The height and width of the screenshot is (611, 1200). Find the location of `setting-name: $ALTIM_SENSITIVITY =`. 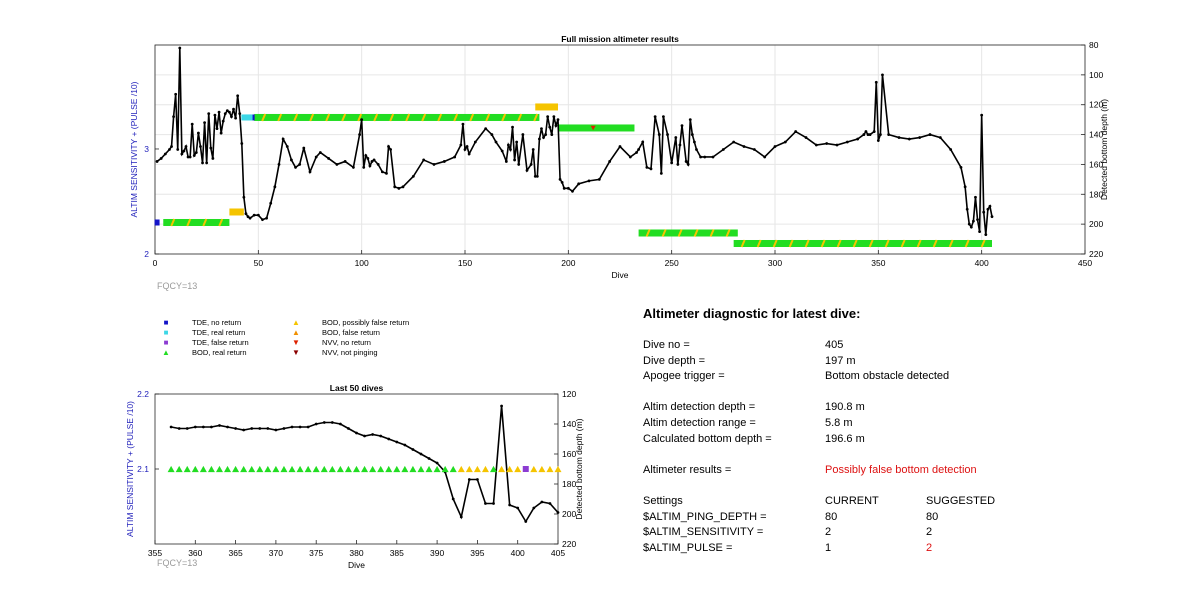

setting-name: $ALTIM_SENSITIVITY = is located at coordinates (703, 532).